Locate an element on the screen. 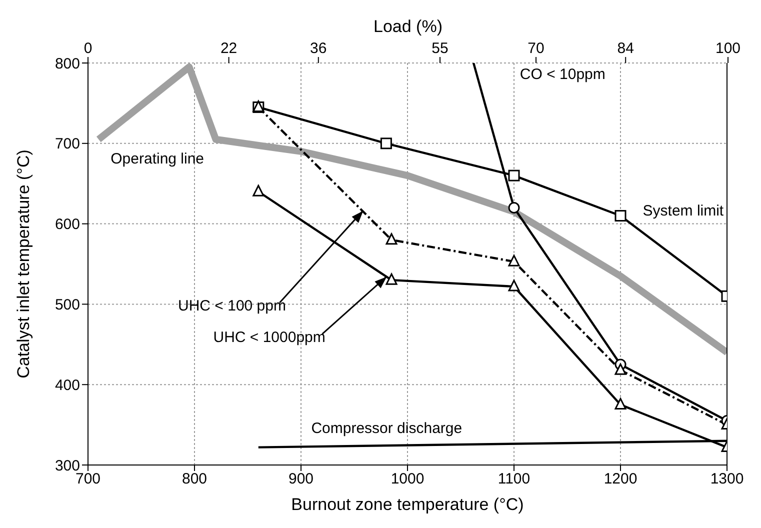 The height and width of the screenshot is (528, 761). y-tick-label: 800 is located at coordinates (67, 63).